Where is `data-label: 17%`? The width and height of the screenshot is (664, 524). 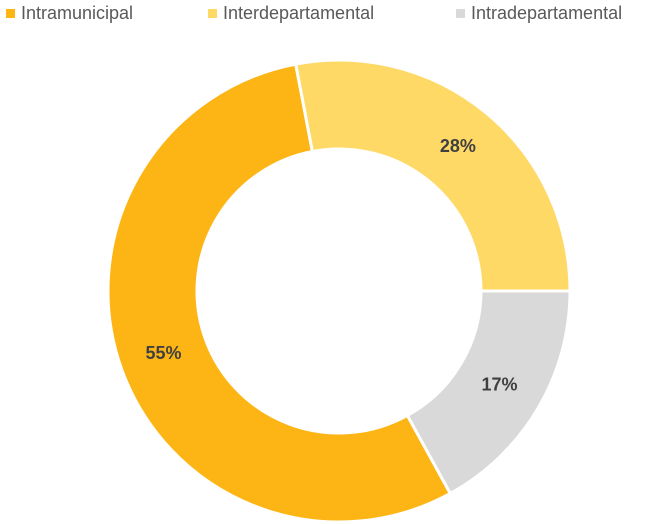 data-label: 17% is located at coordinates (500, 385).